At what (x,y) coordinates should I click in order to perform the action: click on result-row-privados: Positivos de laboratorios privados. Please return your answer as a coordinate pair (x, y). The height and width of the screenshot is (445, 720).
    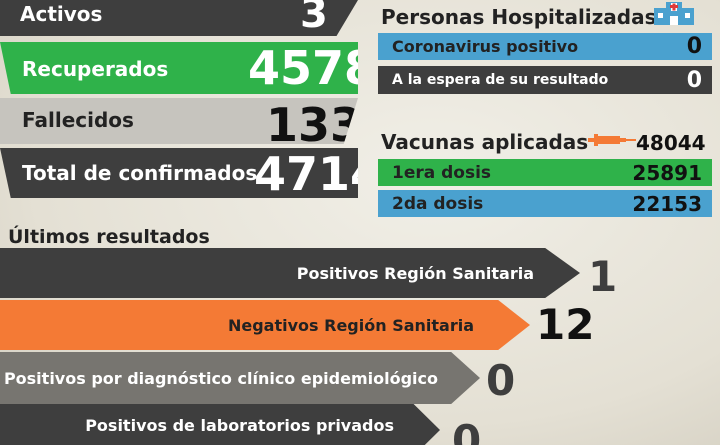
    Looking at the image, I should click on (220, 424).